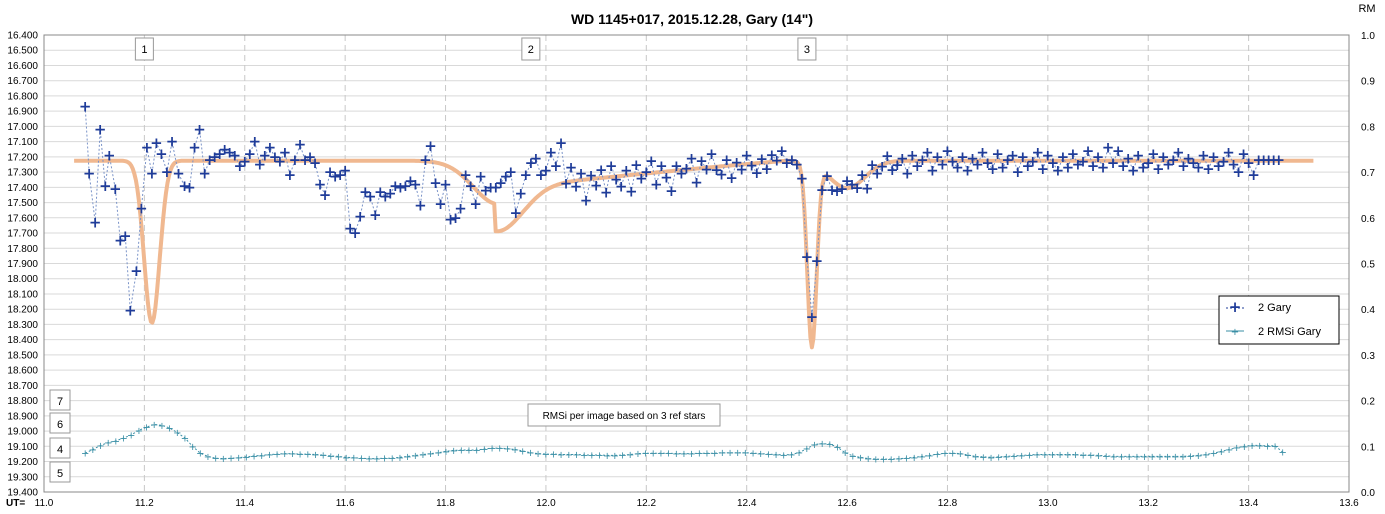  Describe the element at coordinates (1368, 173) in the screenshot. I see `y-right-tick-label: 0.7` at that location.